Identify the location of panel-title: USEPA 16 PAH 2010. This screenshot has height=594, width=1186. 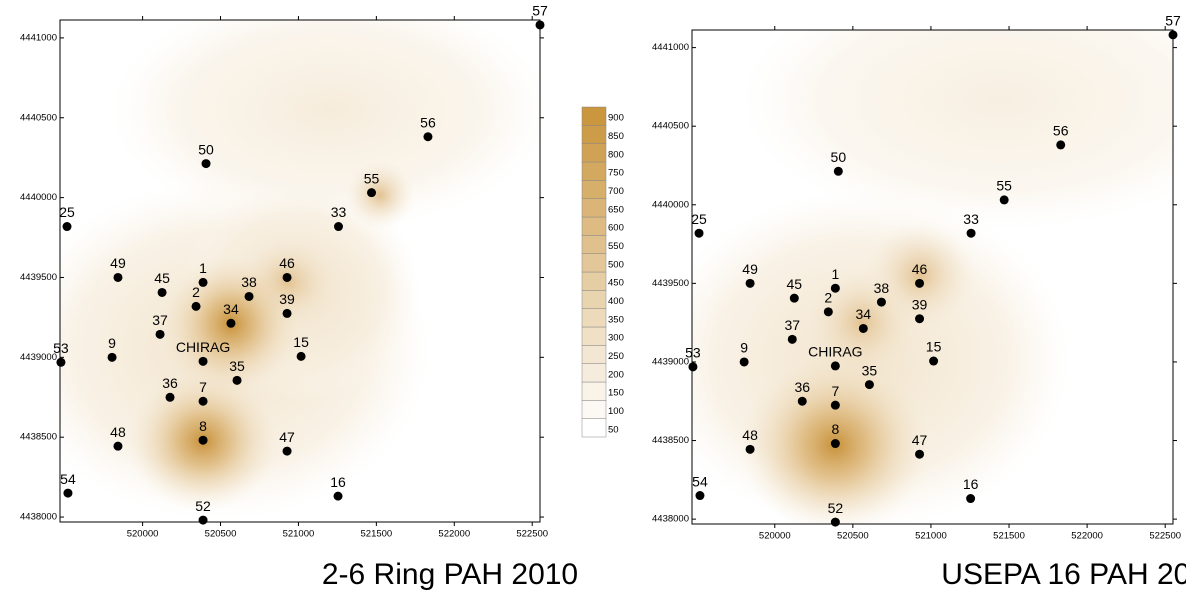
(1063, 574).